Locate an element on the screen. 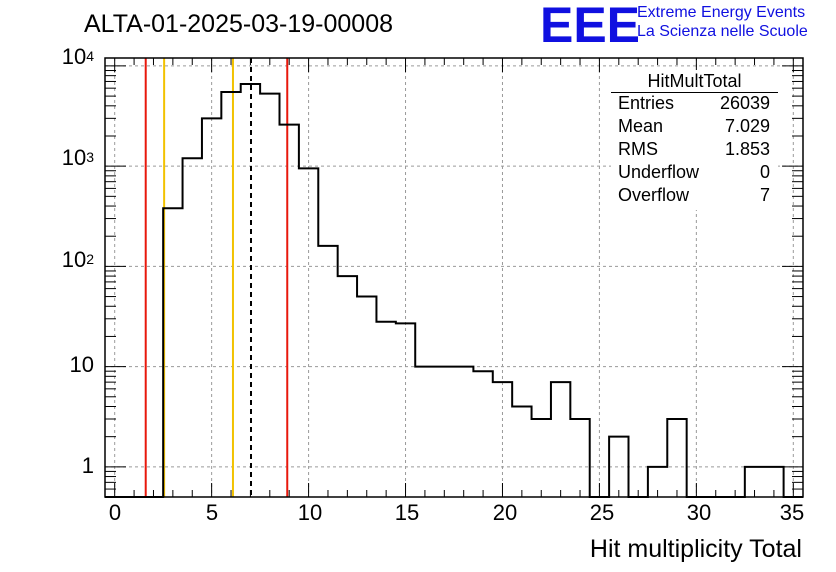 Image resolution: width=836 pixels, height=572 pixels. x-tick-label-0: 0 is located at coordinates (115, 512).